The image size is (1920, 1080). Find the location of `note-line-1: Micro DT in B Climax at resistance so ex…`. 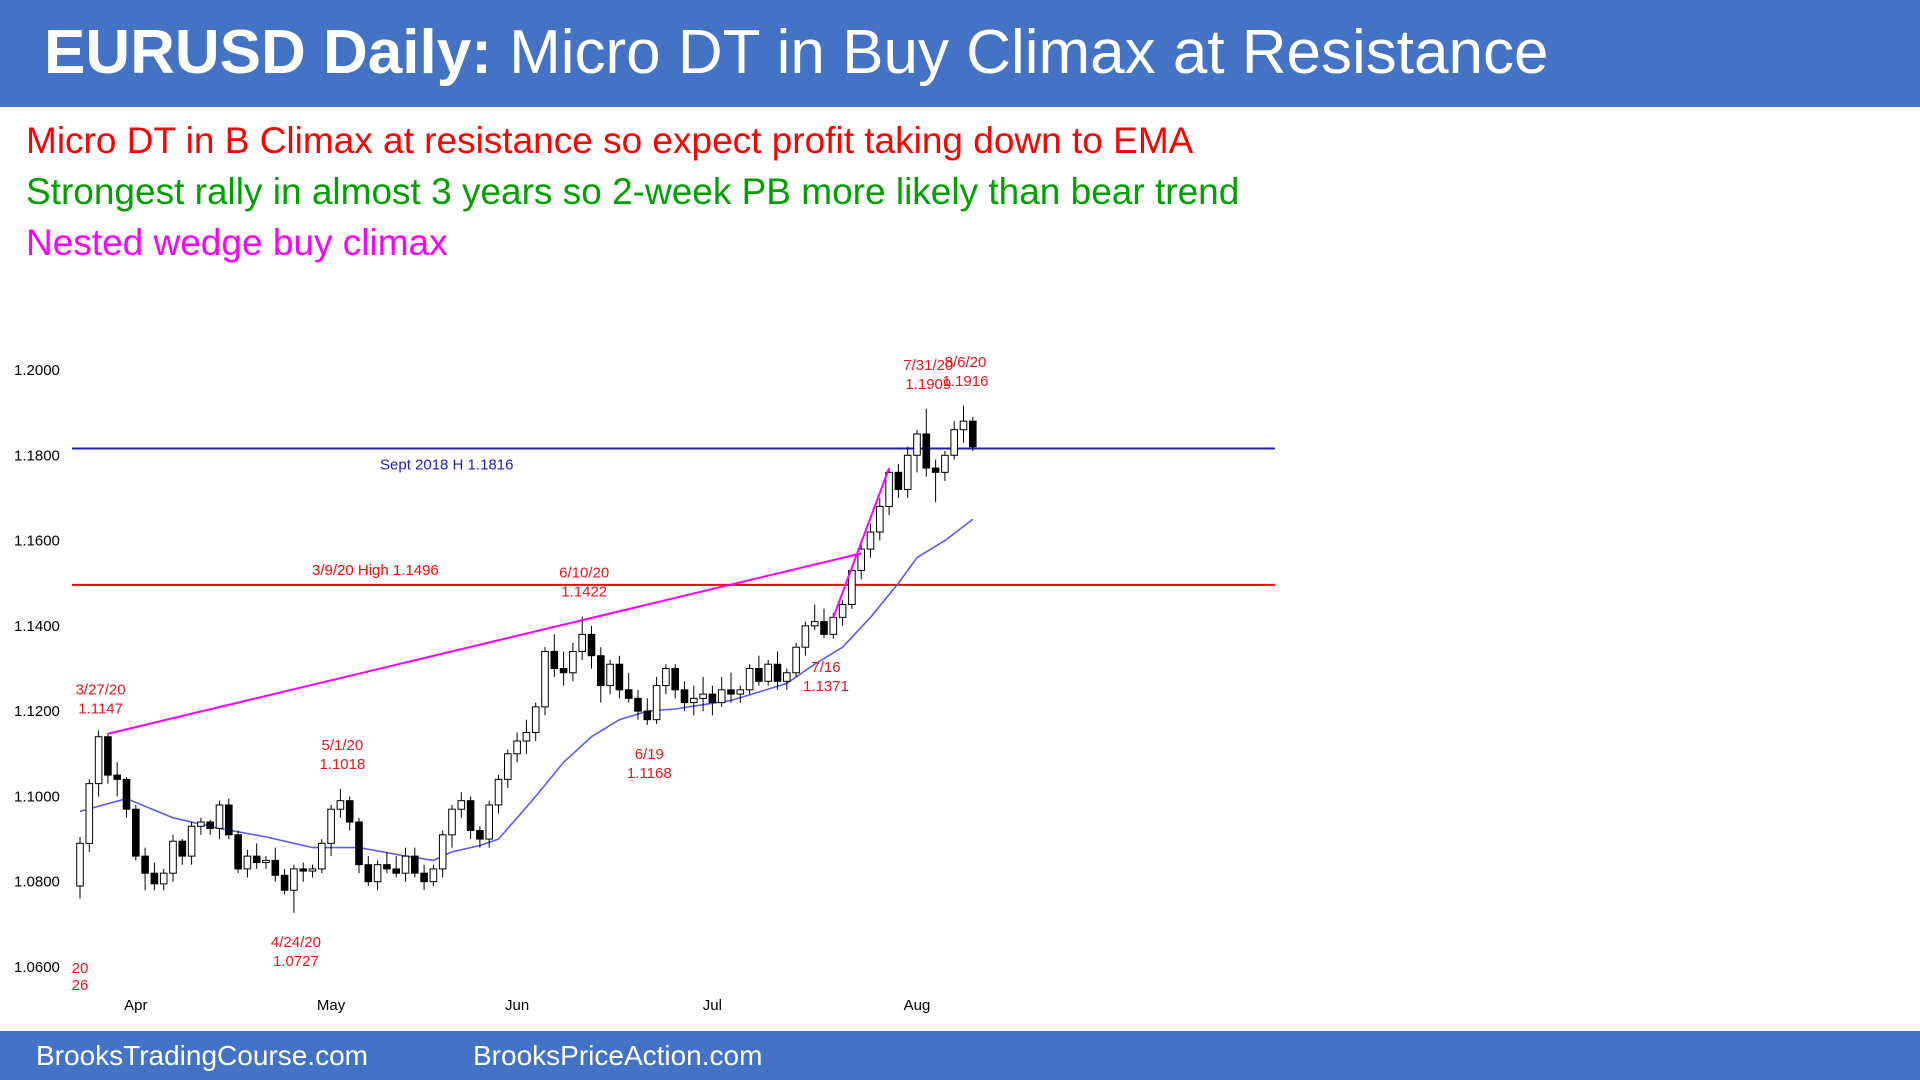

note-line-1: Micro DT in B Climax at resistance so ex… is located at coordinates (610, 140).